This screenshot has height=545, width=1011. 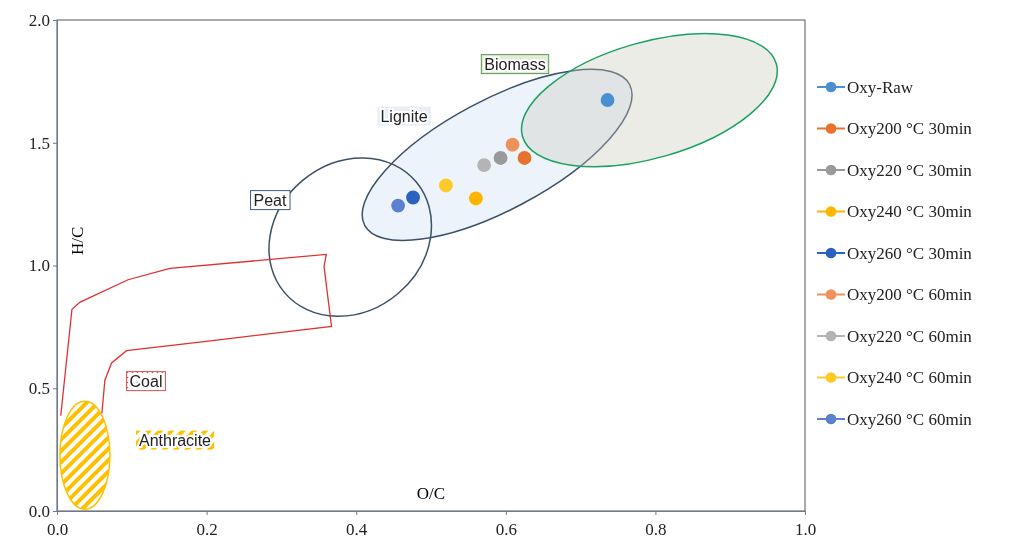 I want to click on y-tick-label: 0.5, so click(x=39, y=389).